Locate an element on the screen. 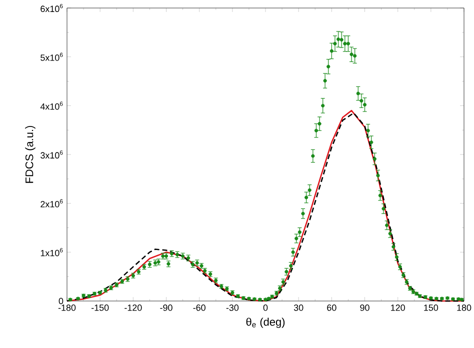 This screenshot has width=474, height=348. y-tick-label: 3x10$^{6}$ is located at coordinates (51, 154).